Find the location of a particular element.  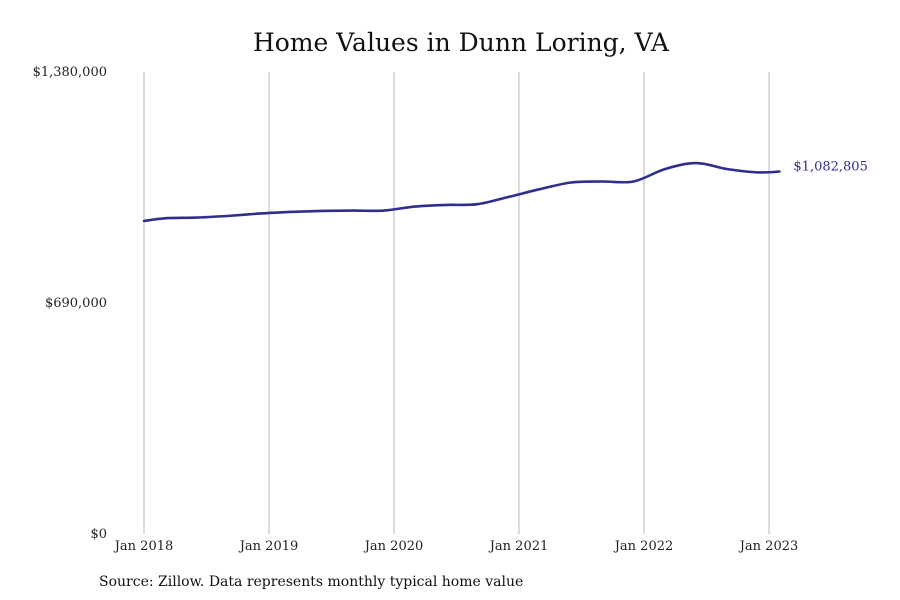

x-tick-label: Jan 2019 is located at coordinates (268, 546).